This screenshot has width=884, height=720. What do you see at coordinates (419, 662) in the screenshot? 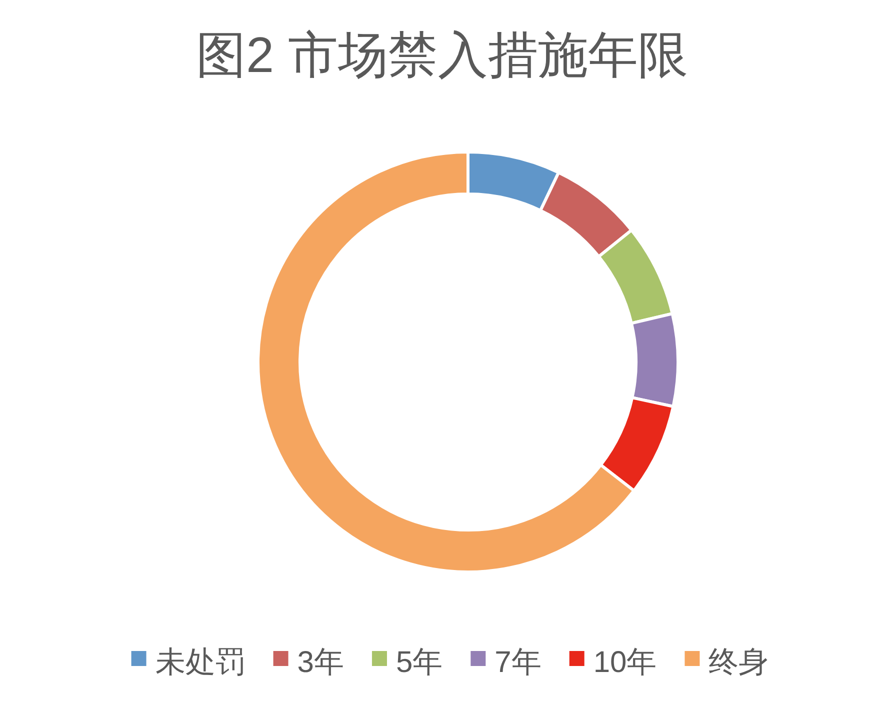
I see `legend-label: 5年` at bounding box center [419, 662].